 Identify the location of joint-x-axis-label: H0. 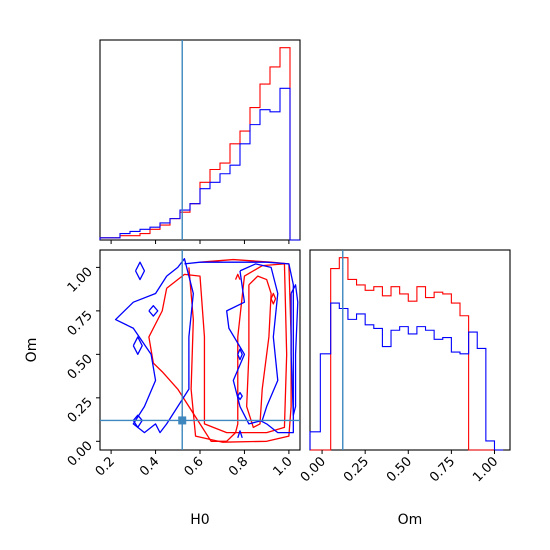
(199, 520).